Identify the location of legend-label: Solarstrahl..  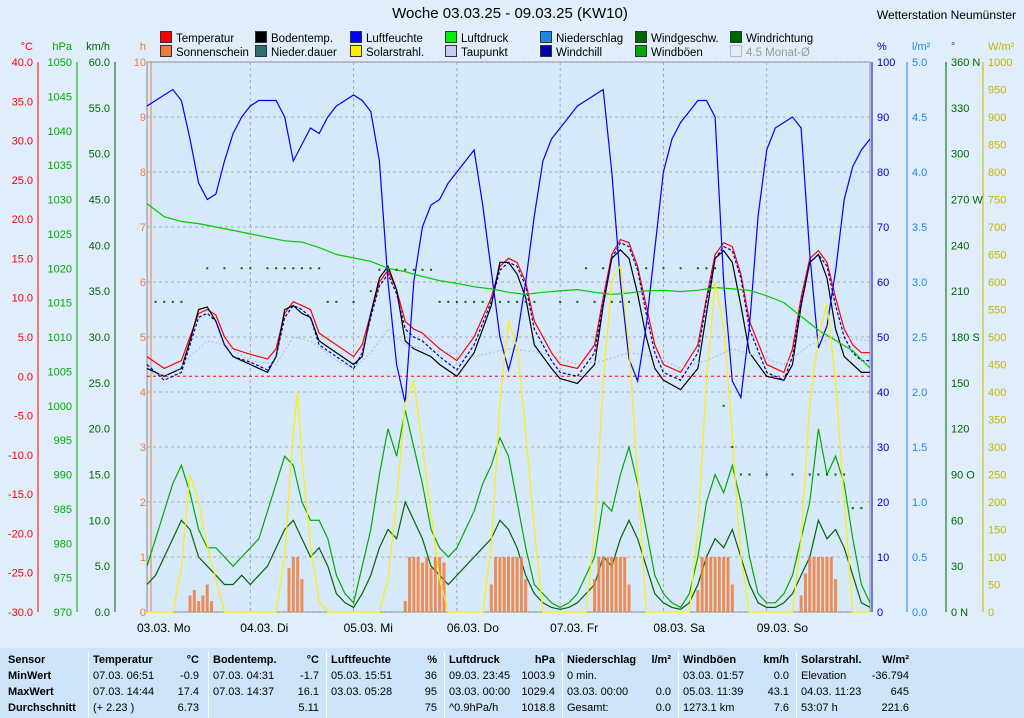
(395, 53).